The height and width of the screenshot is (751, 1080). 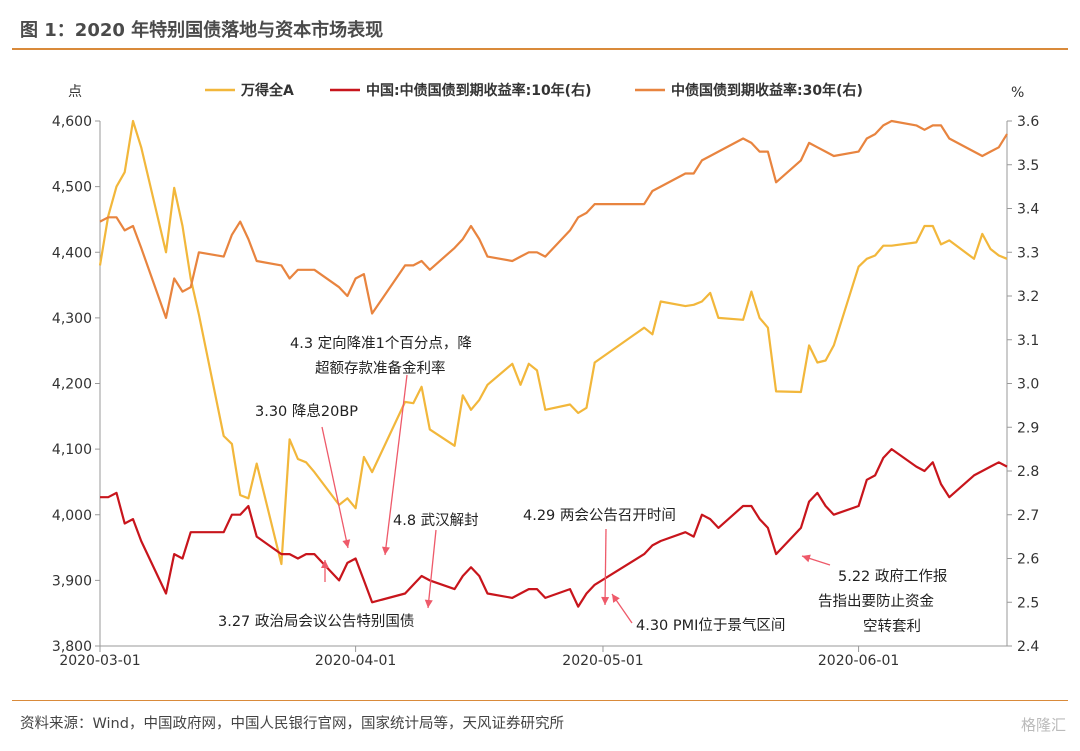 What do you see at coordinates (892, 626) in the screenshot?
I see `annotation-label: 空转套利` at bounding box center [892, 626].